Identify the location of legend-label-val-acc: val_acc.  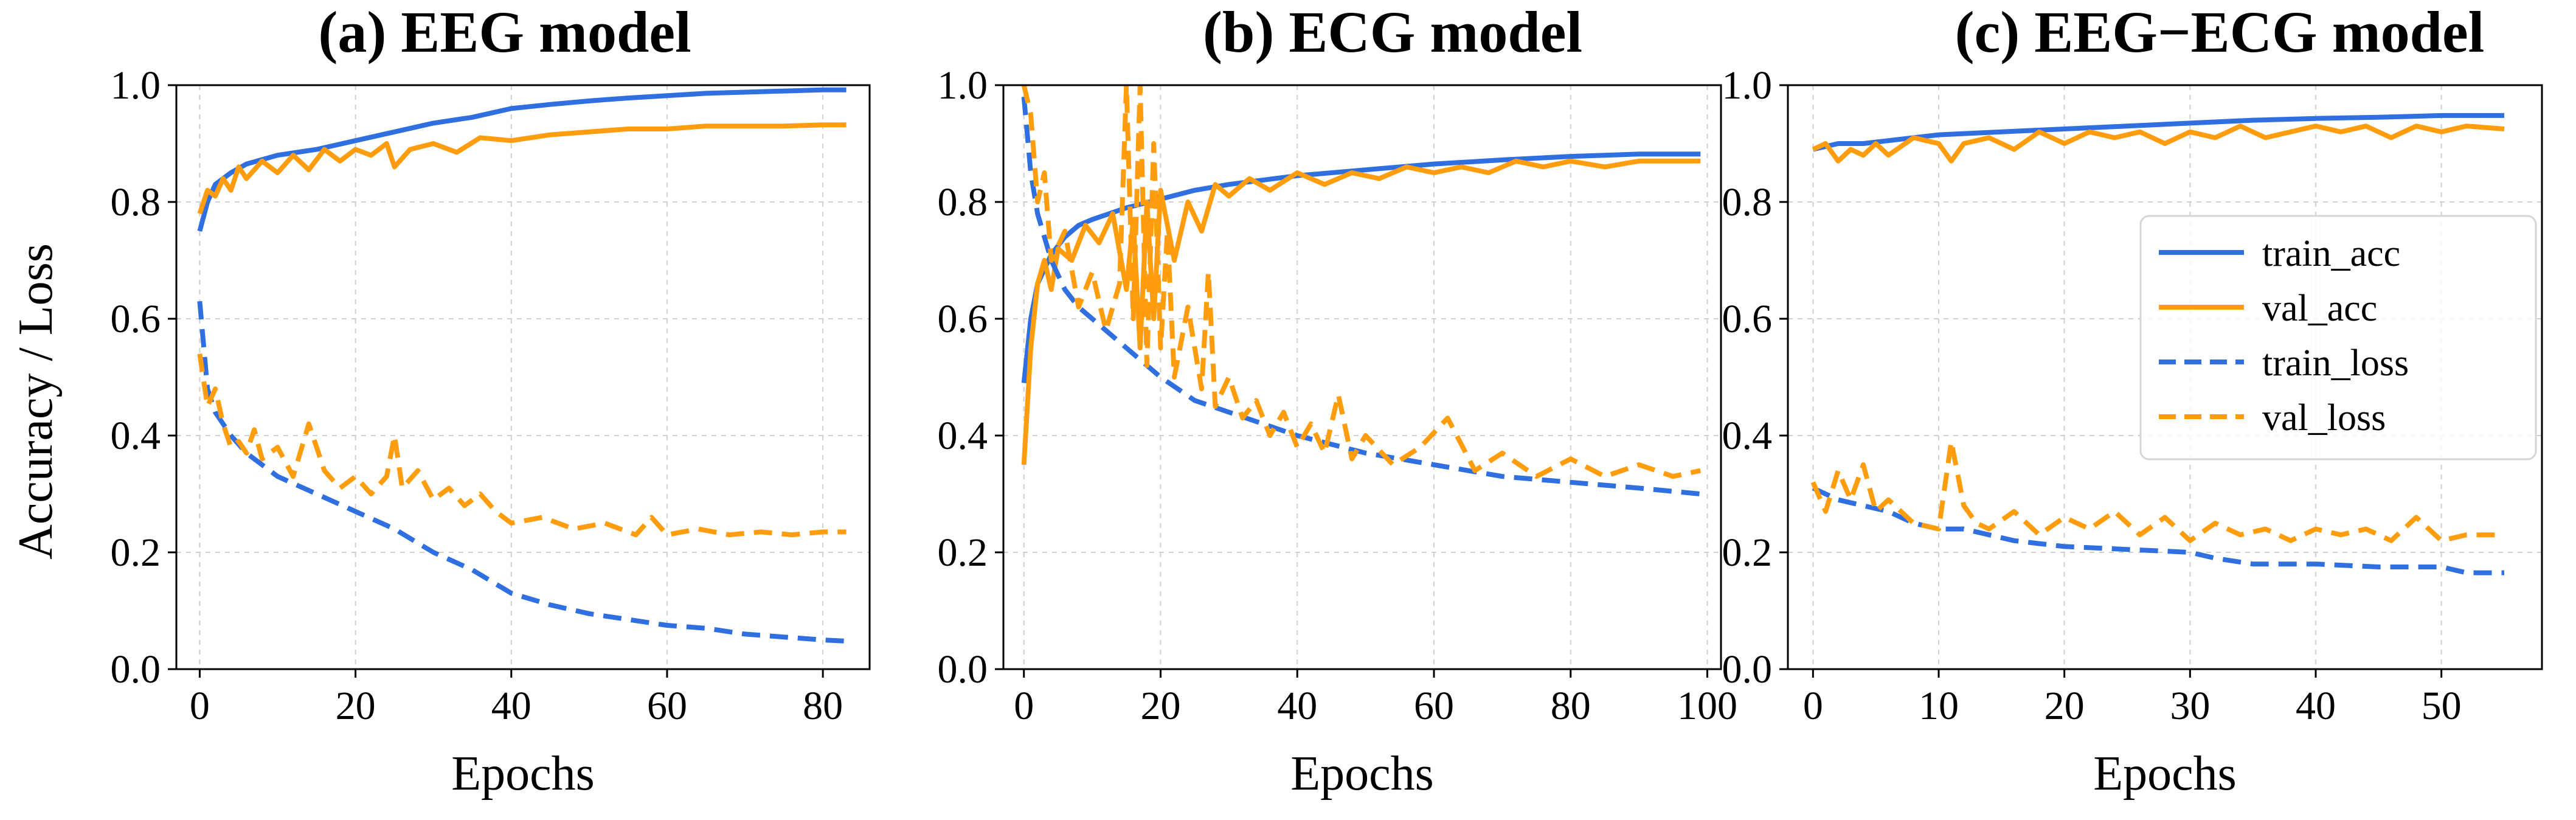
(2319, 308).